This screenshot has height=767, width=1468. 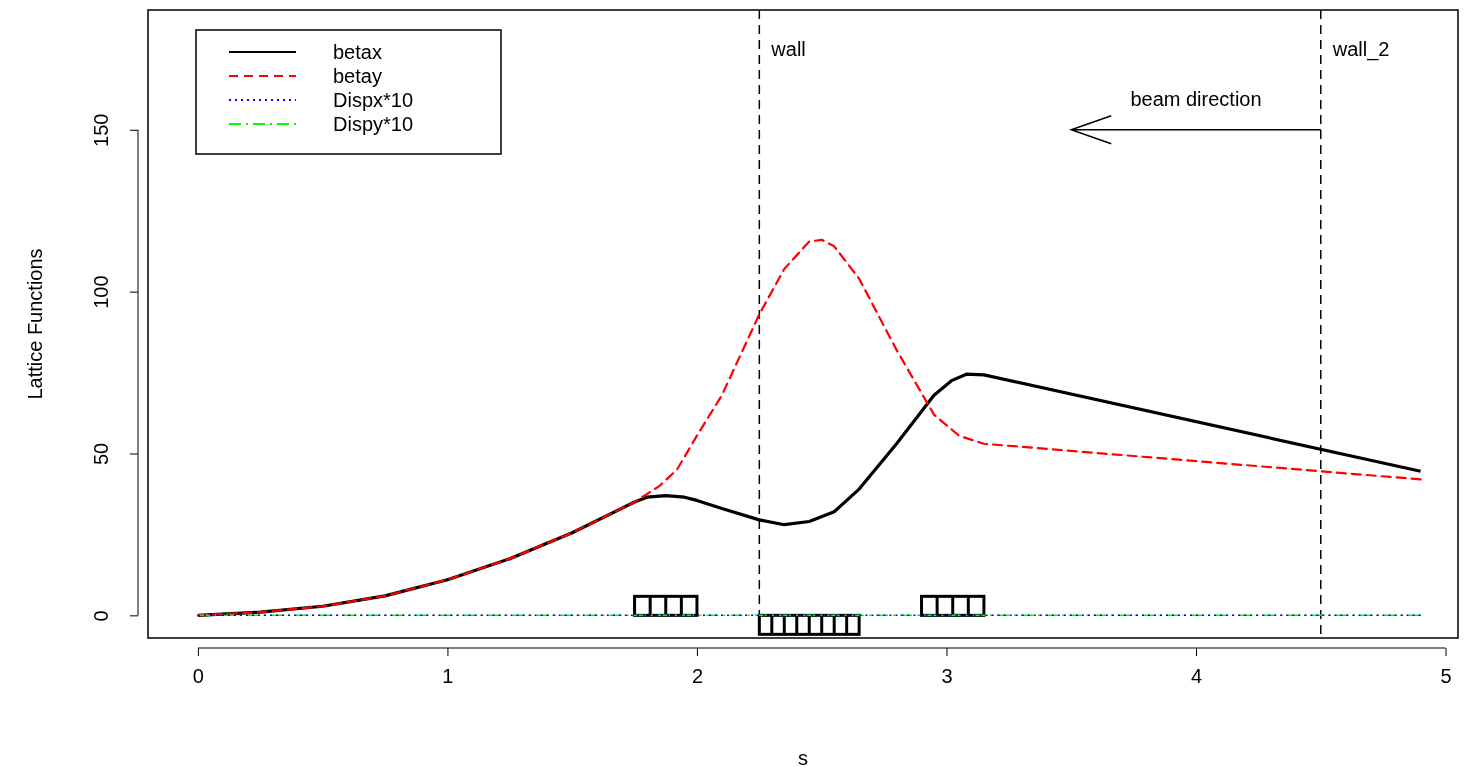 What do you see at coordinates (357, 76) in the screenshot?
I see `legend-label: betay` at bounding box center [357, 76].